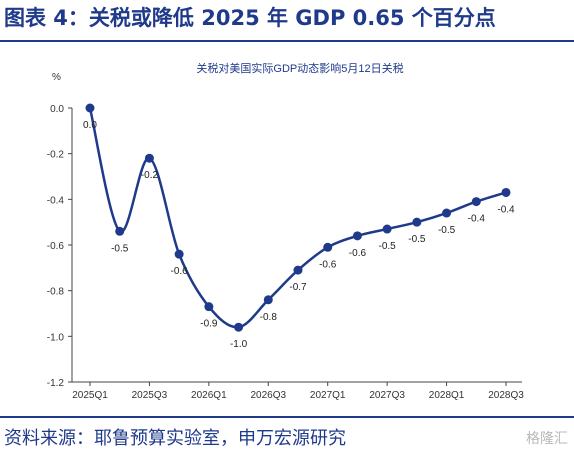 This screenshot has height=454, width=574. Describe the element at coordinates (328, 395) in the screenshot. I see `x-tick-label: 2027Q1` at that location.